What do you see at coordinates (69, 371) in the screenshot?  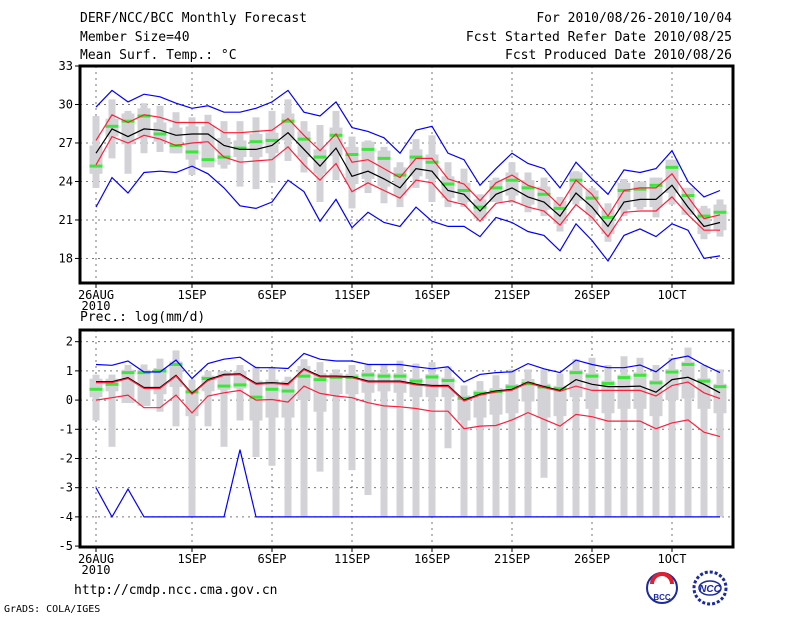 I see `y-tick-label: 1` at bounding box center [69, 371].